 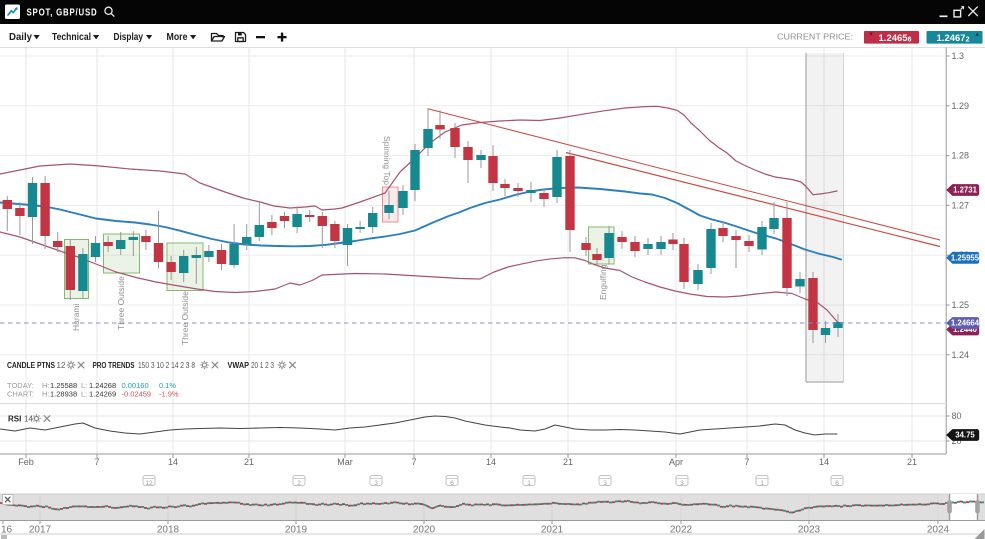 What do you see at coordinates (167, 385) in the screenshot?
I see `svg-text: 0.1%` at bounding box center [167, 385].